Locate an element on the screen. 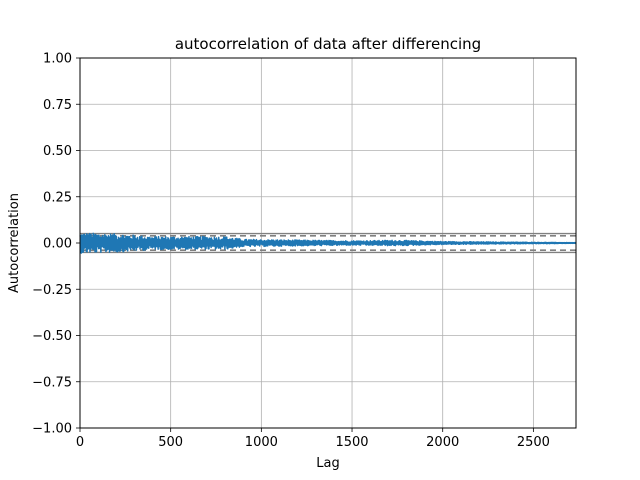 The width and height of the screenshot is (640, 480). x-tick-label: 1000 is located at coordinates (261, 442).